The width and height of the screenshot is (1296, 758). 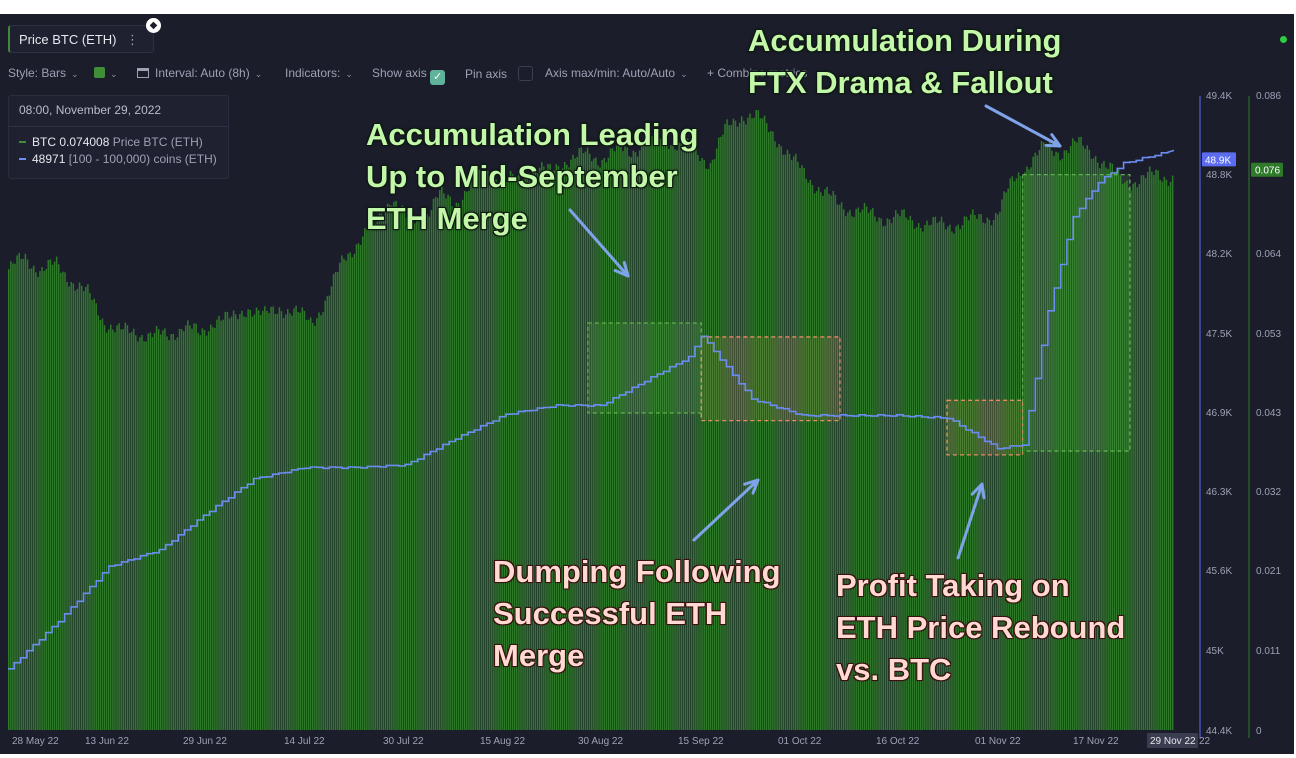 What do you see at coordinates (726, 510) in the screenshot?
I see `arrow-icon` at bounding box center [726, 510].